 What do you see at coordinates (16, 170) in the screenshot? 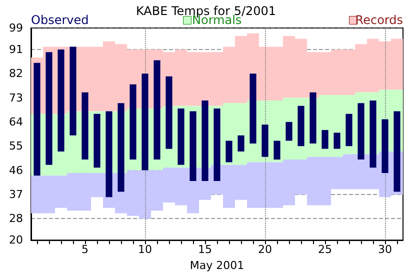
I see `y-tick-label: 46` at bounding box center [16, 170].